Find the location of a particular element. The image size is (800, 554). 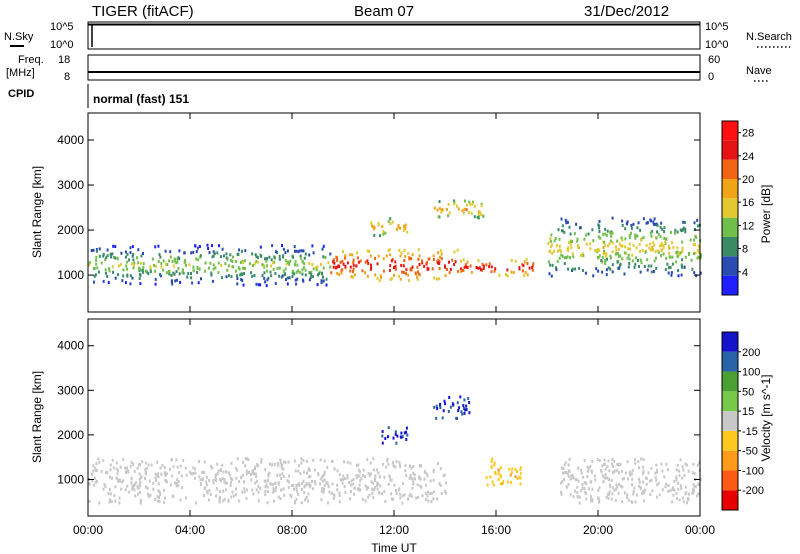

x-axis-label: Time UT is located at coordinates (394, 547).